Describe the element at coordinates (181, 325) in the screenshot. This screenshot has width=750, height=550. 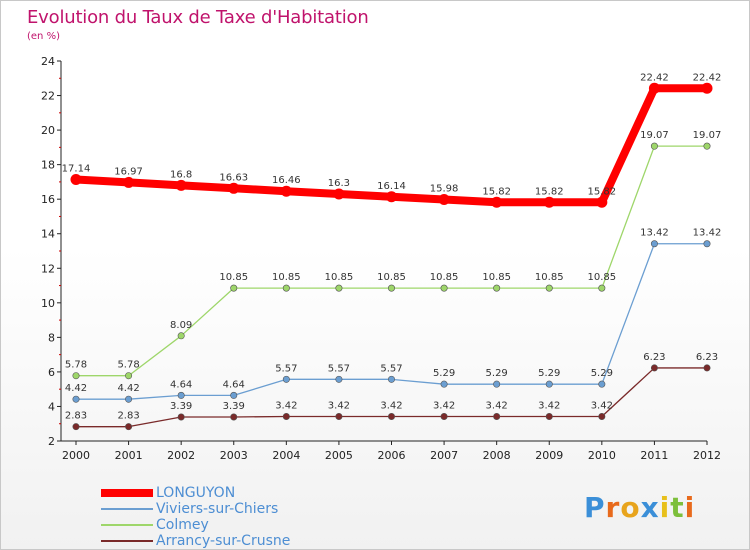
I see `data-label: 8.09` at that location.